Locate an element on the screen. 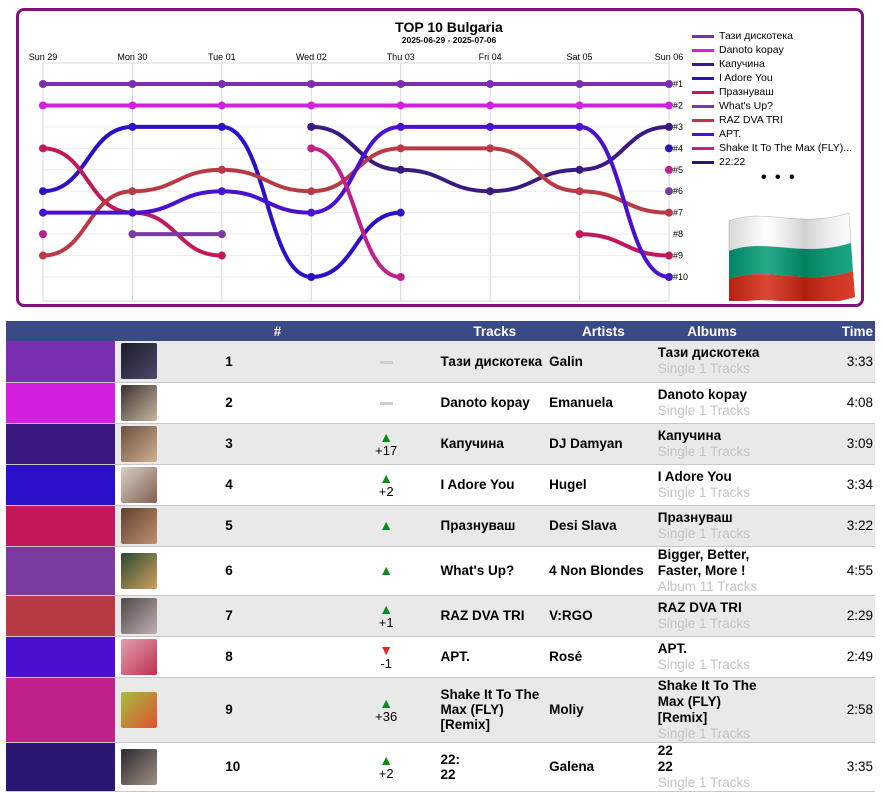 Image resolution: width=883 pixels, height=792 pixels. header-albums: Albums is located at coordinates (712, 331).